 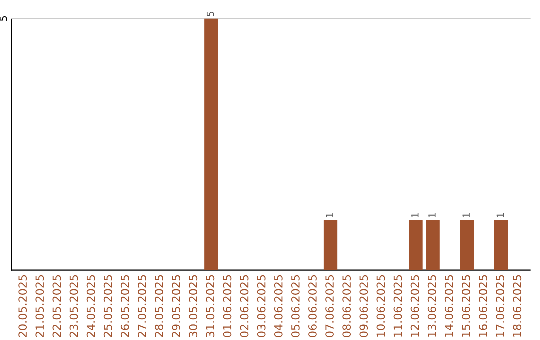 What do you see at coordinates (466, 306) in the screenshot?
I see `x-tick-label: 15.06.2025` at bounding box center [466, 306].